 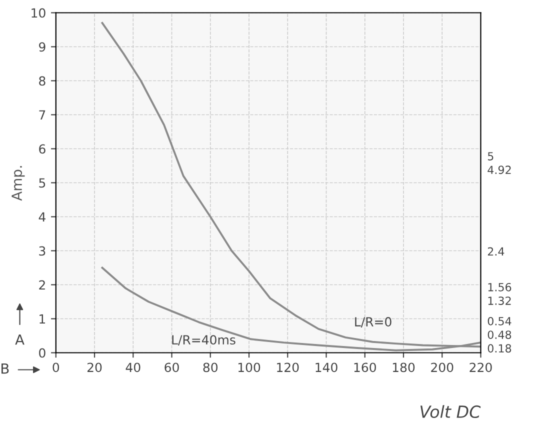 What do you see at coordinates (500, 321) in the screenshot?
I see `text: 0.54` at bounding box center [500, 321].